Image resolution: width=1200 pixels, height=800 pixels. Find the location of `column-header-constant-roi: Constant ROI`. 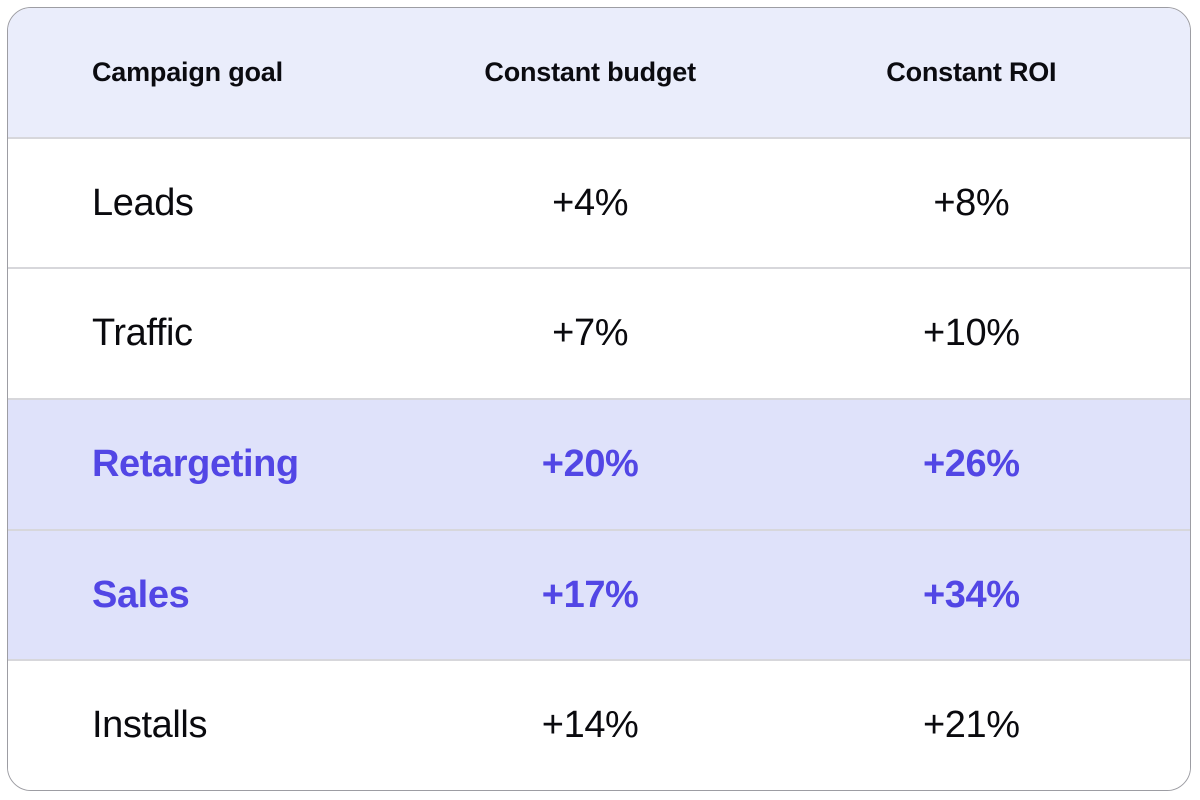

column-header-constant-roi: Constant ROI is located at coordinates (971, 71).